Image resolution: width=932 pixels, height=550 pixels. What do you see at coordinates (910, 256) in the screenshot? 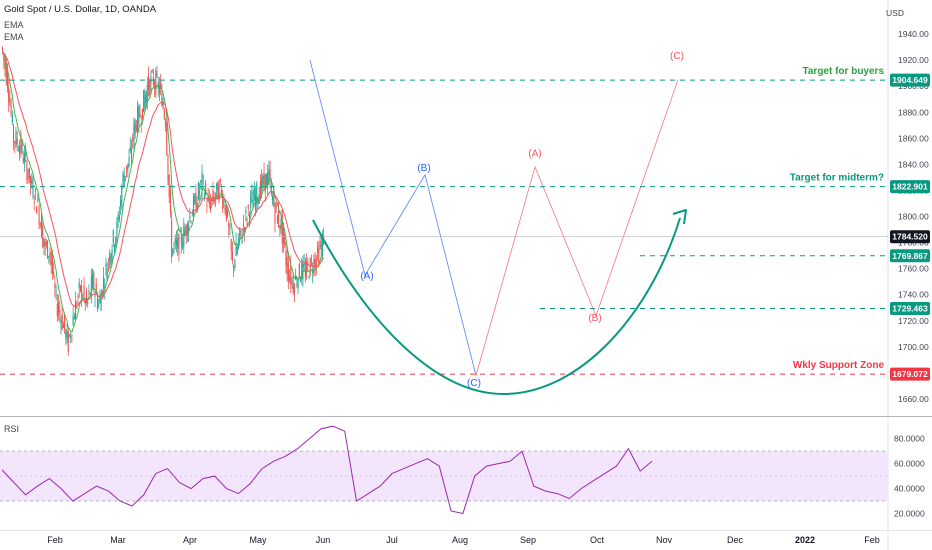
I see `price-level-value: 1769.867` at bounding box center [910, 256].